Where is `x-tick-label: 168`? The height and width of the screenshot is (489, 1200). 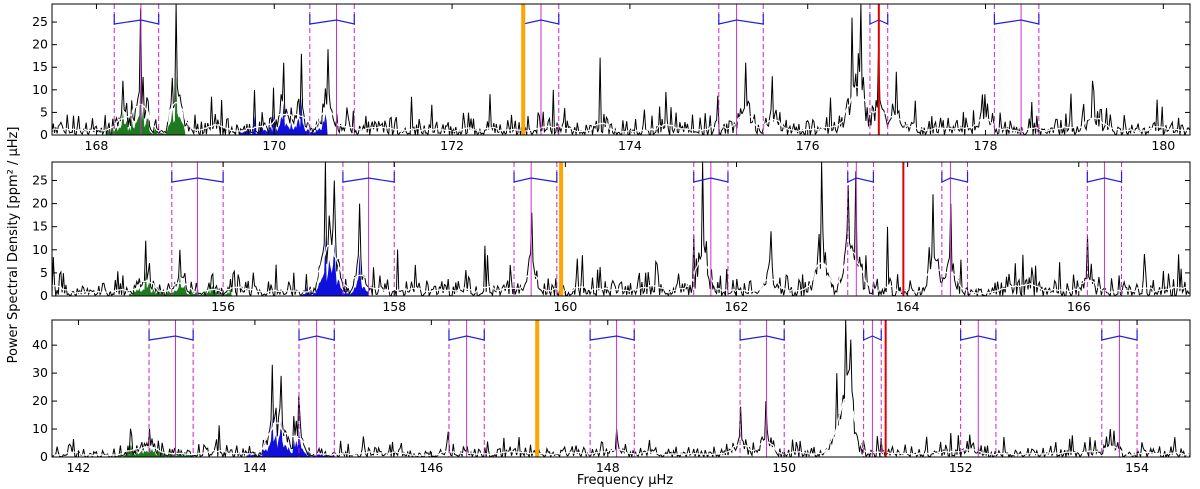
x-tick-label: 168 is located at coordinates (97, 145).